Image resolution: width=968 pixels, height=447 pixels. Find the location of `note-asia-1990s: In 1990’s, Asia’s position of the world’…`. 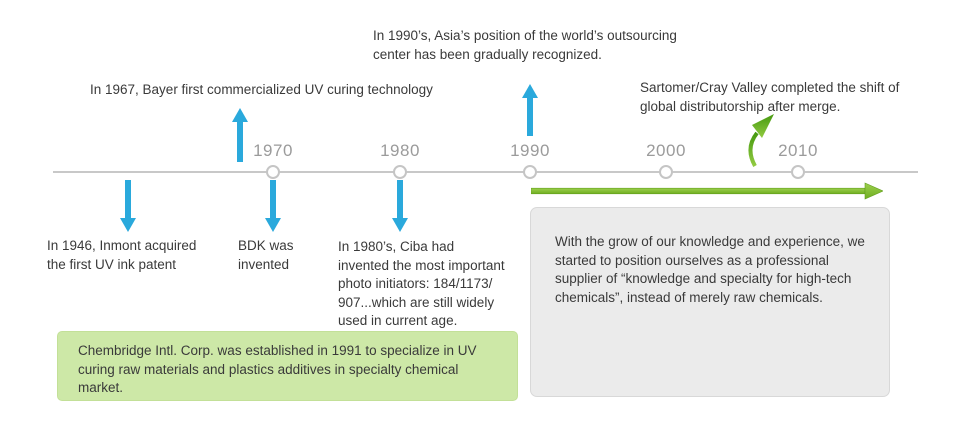

note-asia-1990s: In 1990’s, Asia’s position of the world’… is located at coordinates (525, 45).